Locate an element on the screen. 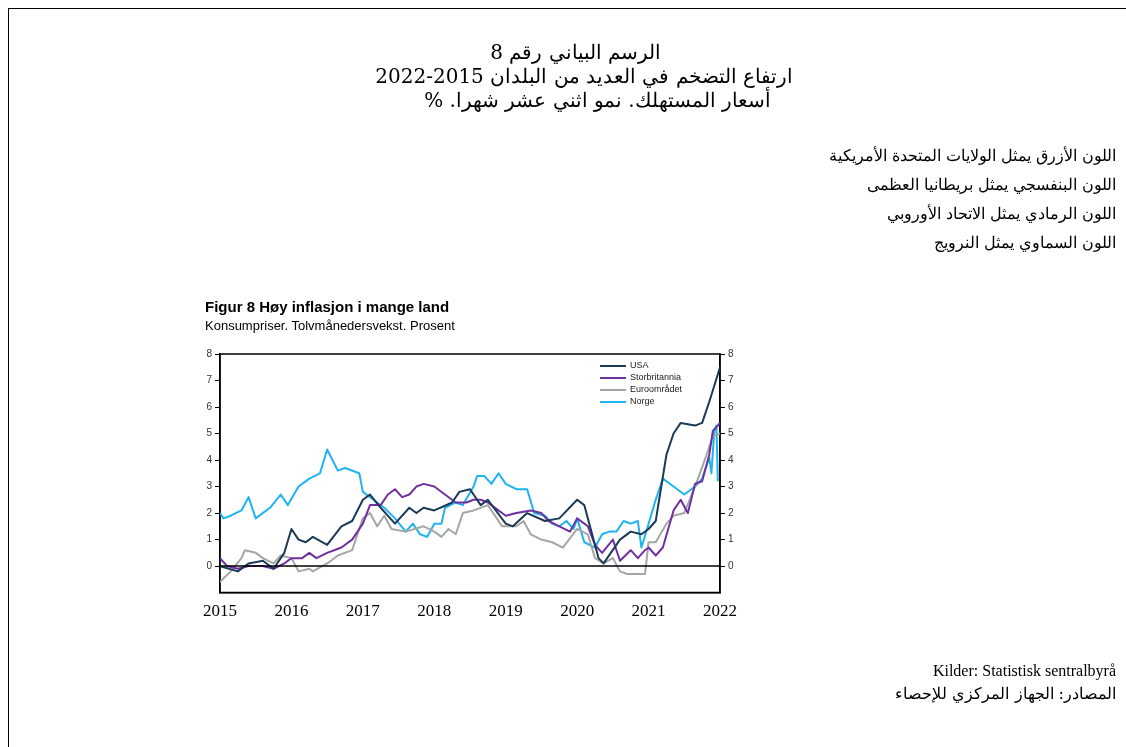  x-tick-label: 2022 is located at coordinates (720, 611).